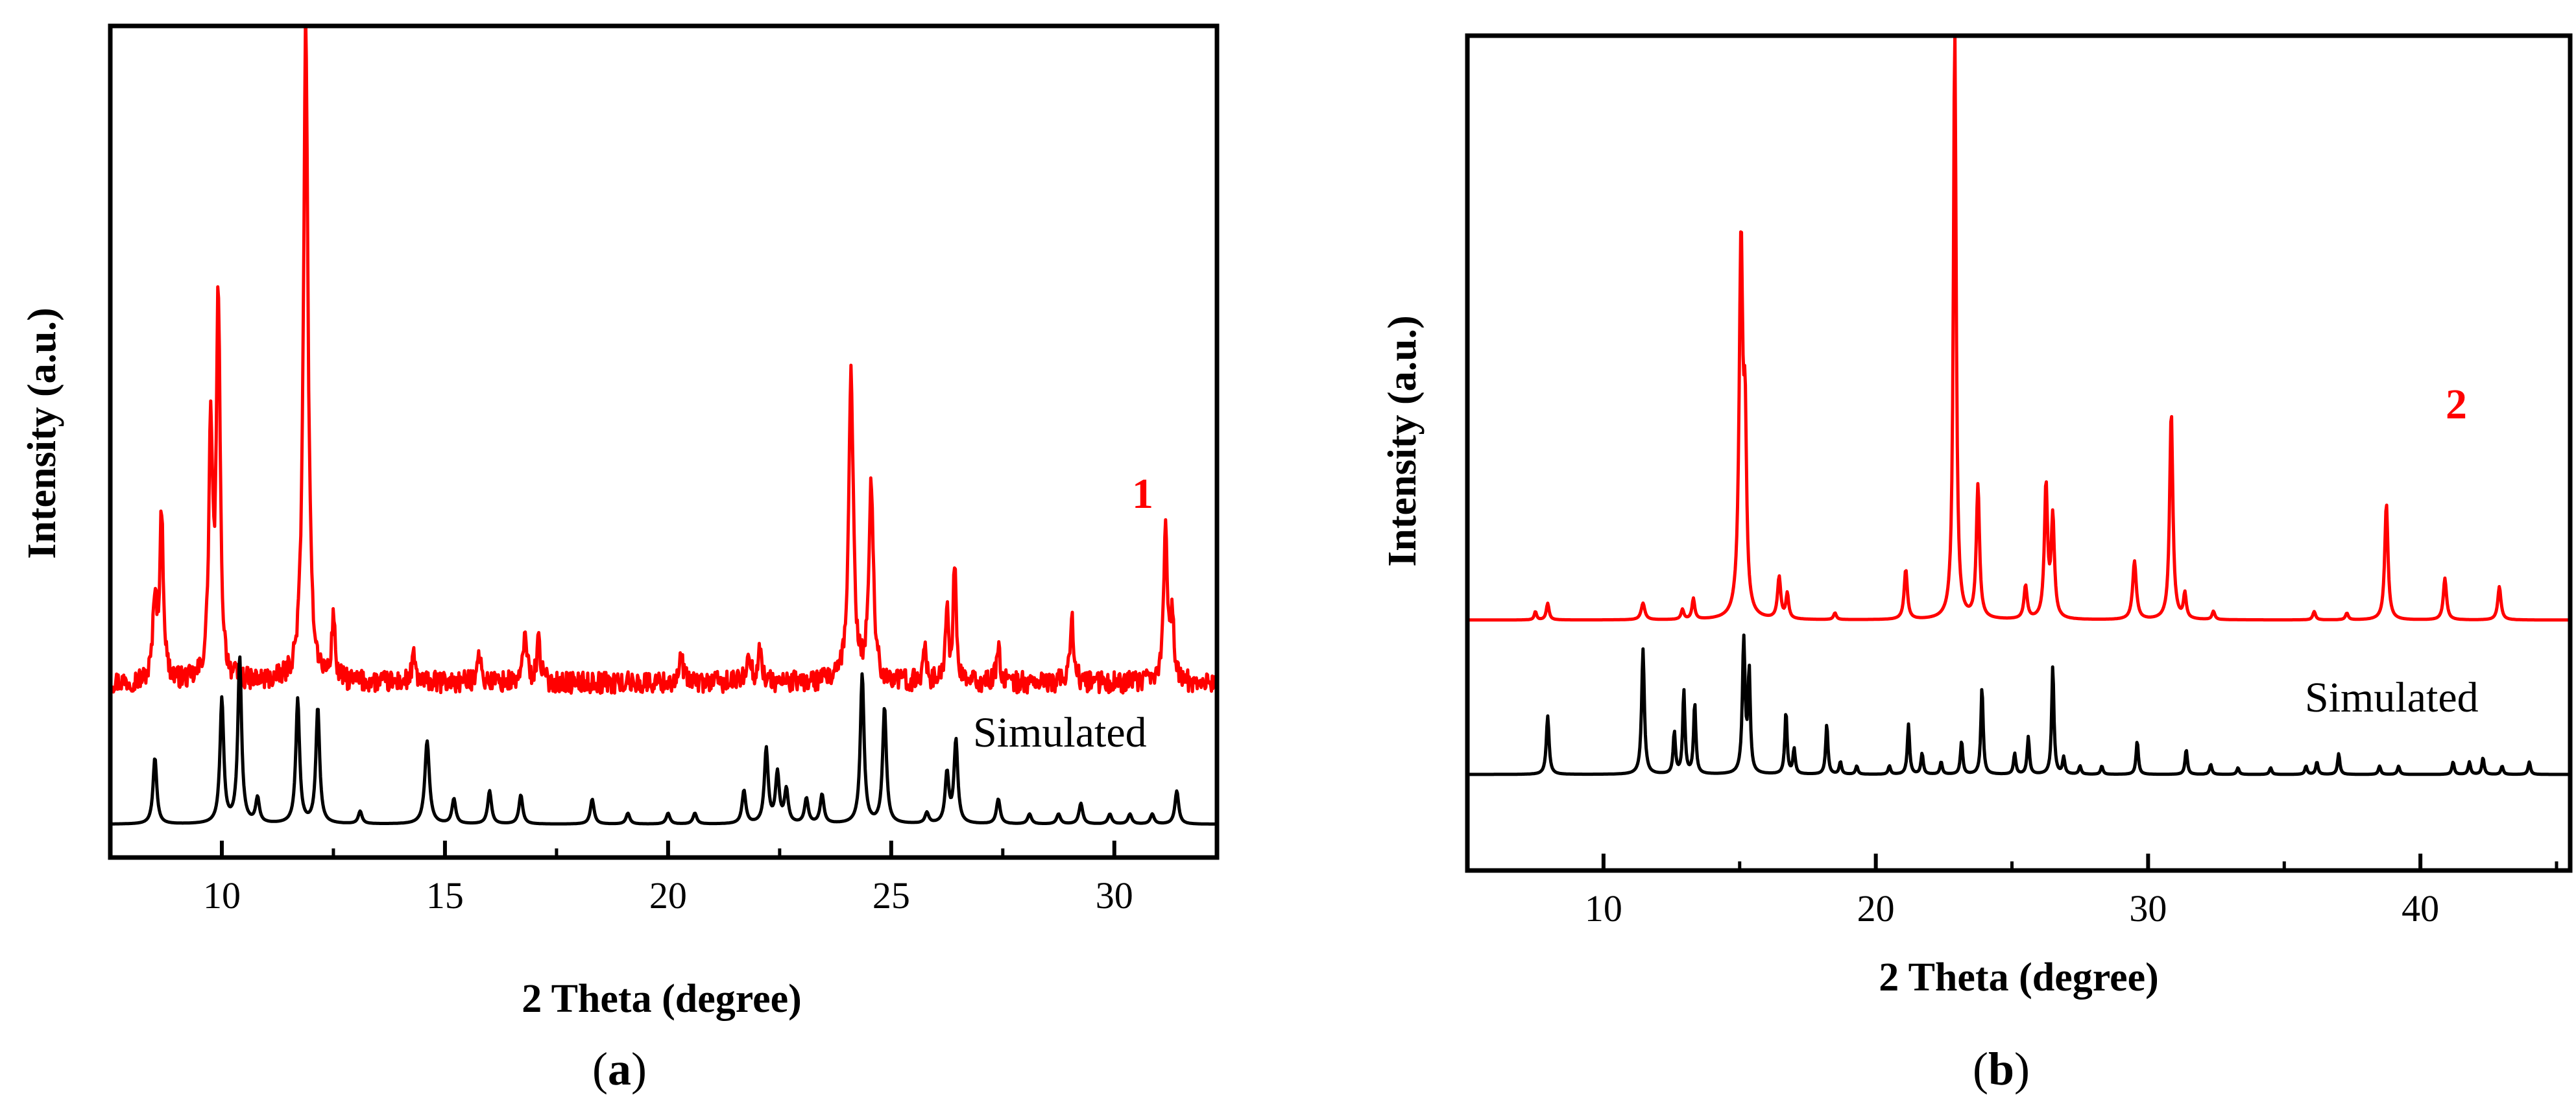  Describe the element at coordinates (1114, 895) in the screenshot. I see `panel-a-x-tick-label: 30` at that location.